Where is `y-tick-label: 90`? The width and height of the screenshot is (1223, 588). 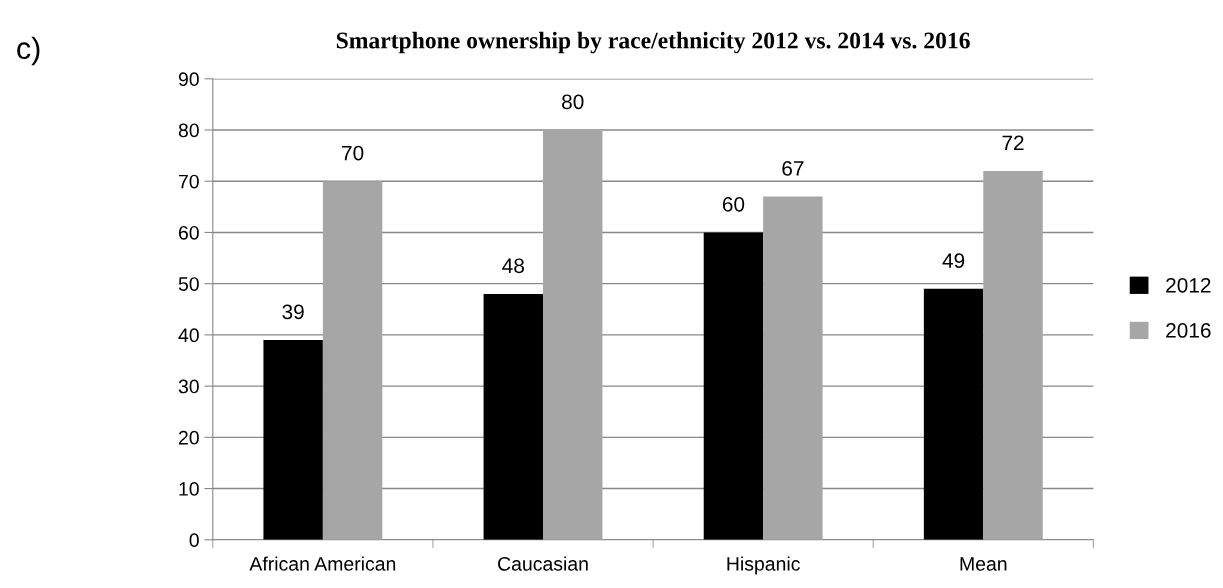 y-tick-label: 90 is located at coordinates (188, 79).